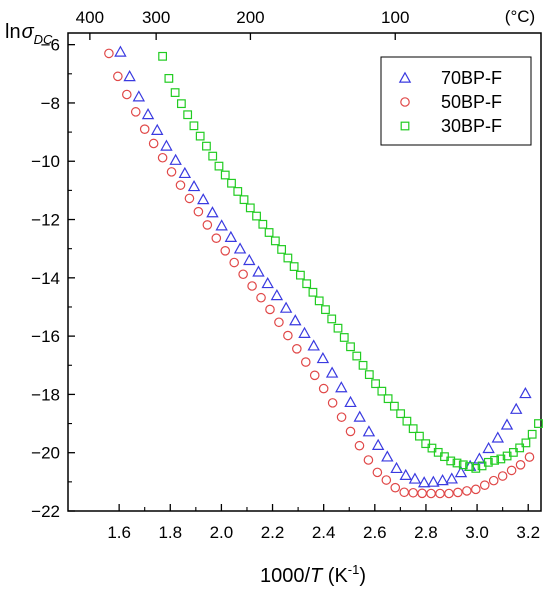 The height and width of the screenshot is (593, 550). Describe the element at coordinates (45, 278) in the screenshot. I see `y-tick-label: −14` at that location.